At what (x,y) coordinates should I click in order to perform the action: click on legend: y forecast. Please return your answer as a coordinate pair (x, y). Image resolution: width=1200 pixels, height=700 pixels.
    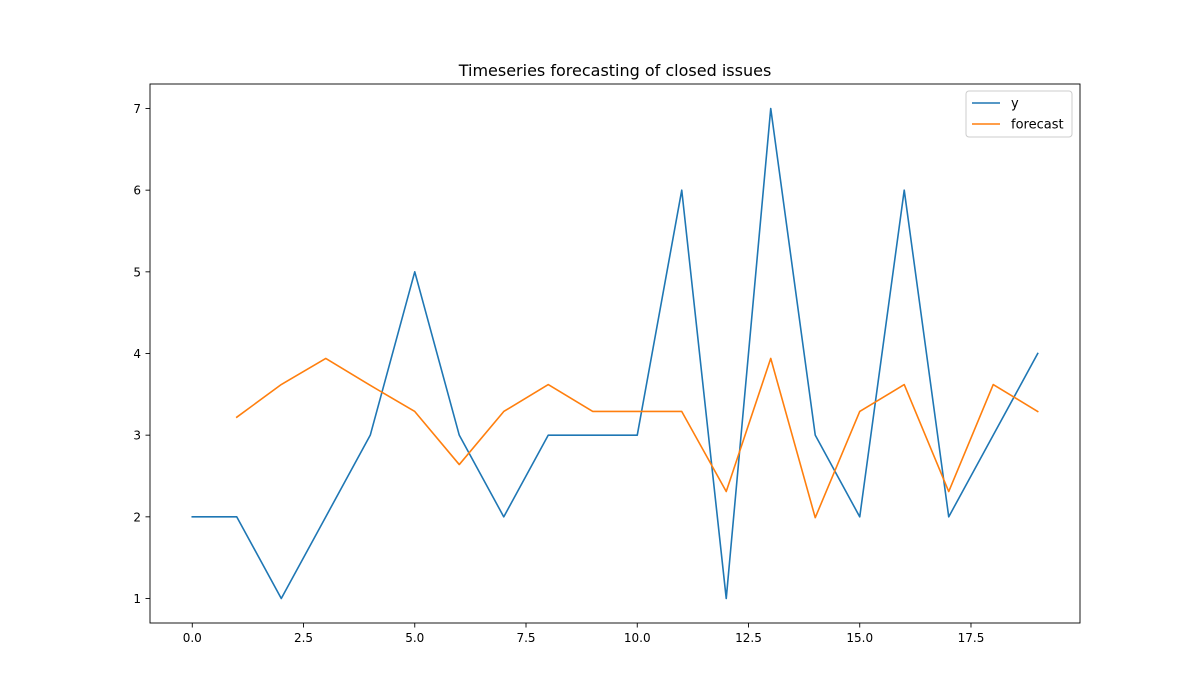
    Looking at the image, I should click on (1019, 114).